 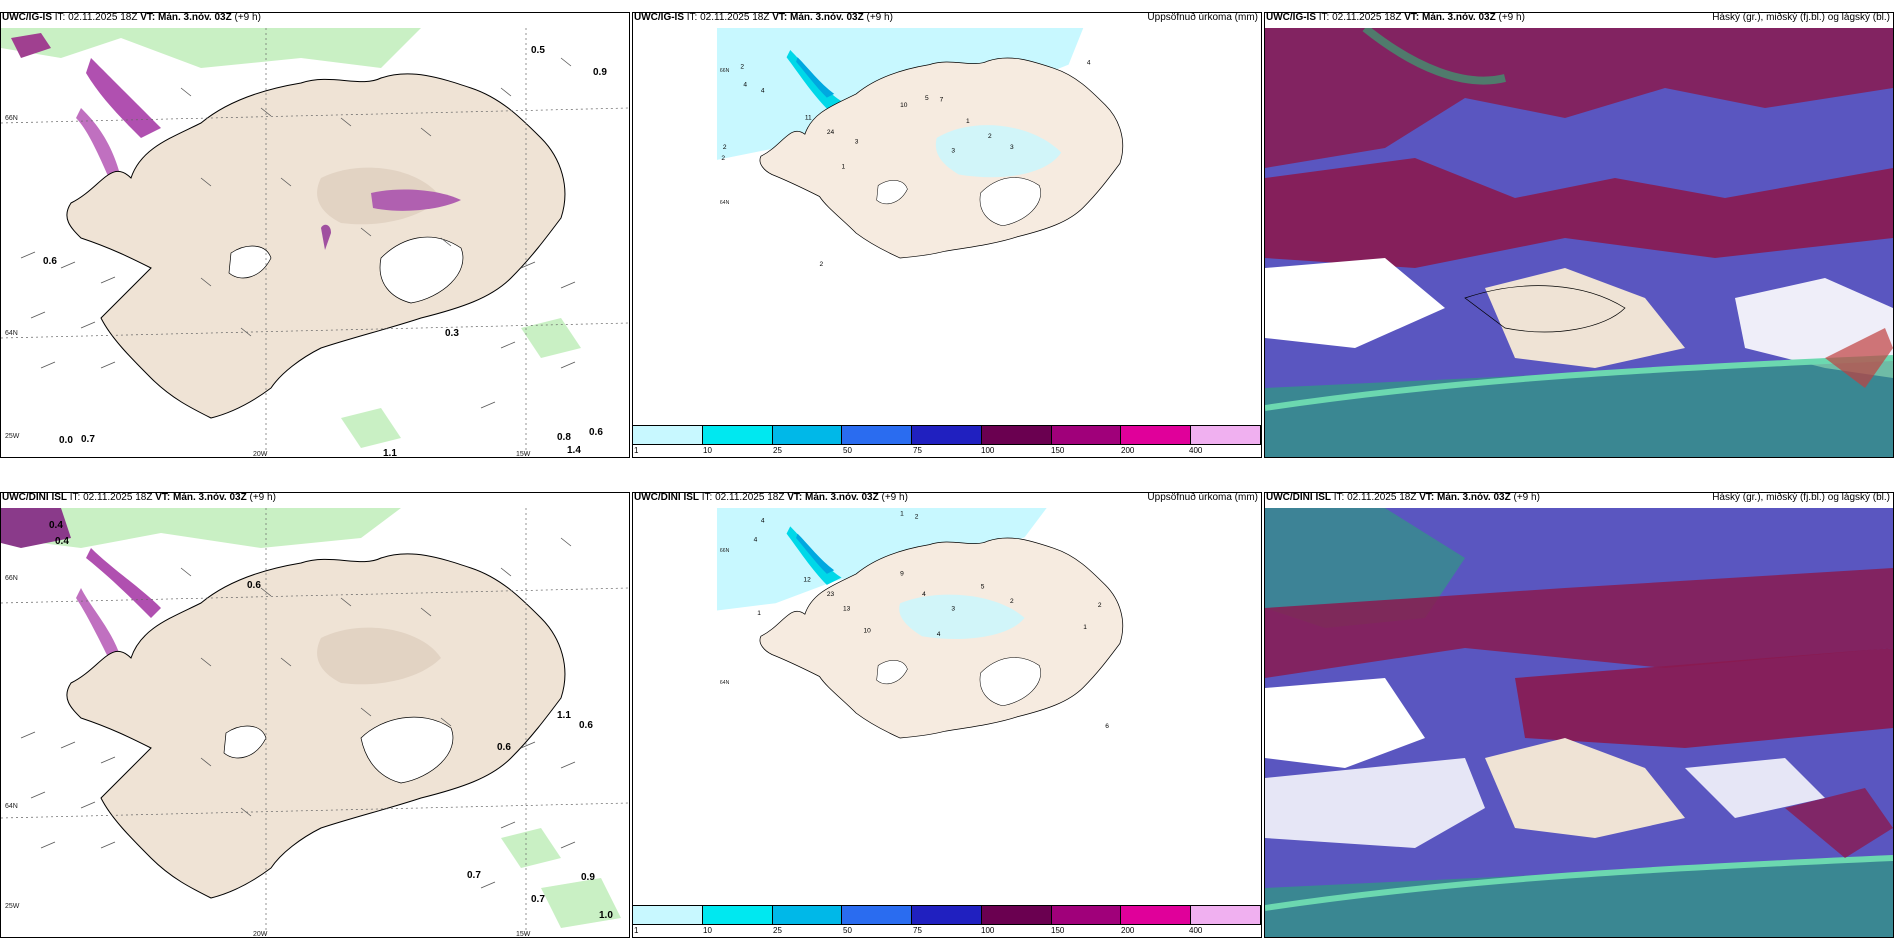 What do you see at coordinates (564, 715) in the screenshot?
I see `precip-label: 1.1` at bounding box center [564, 715].